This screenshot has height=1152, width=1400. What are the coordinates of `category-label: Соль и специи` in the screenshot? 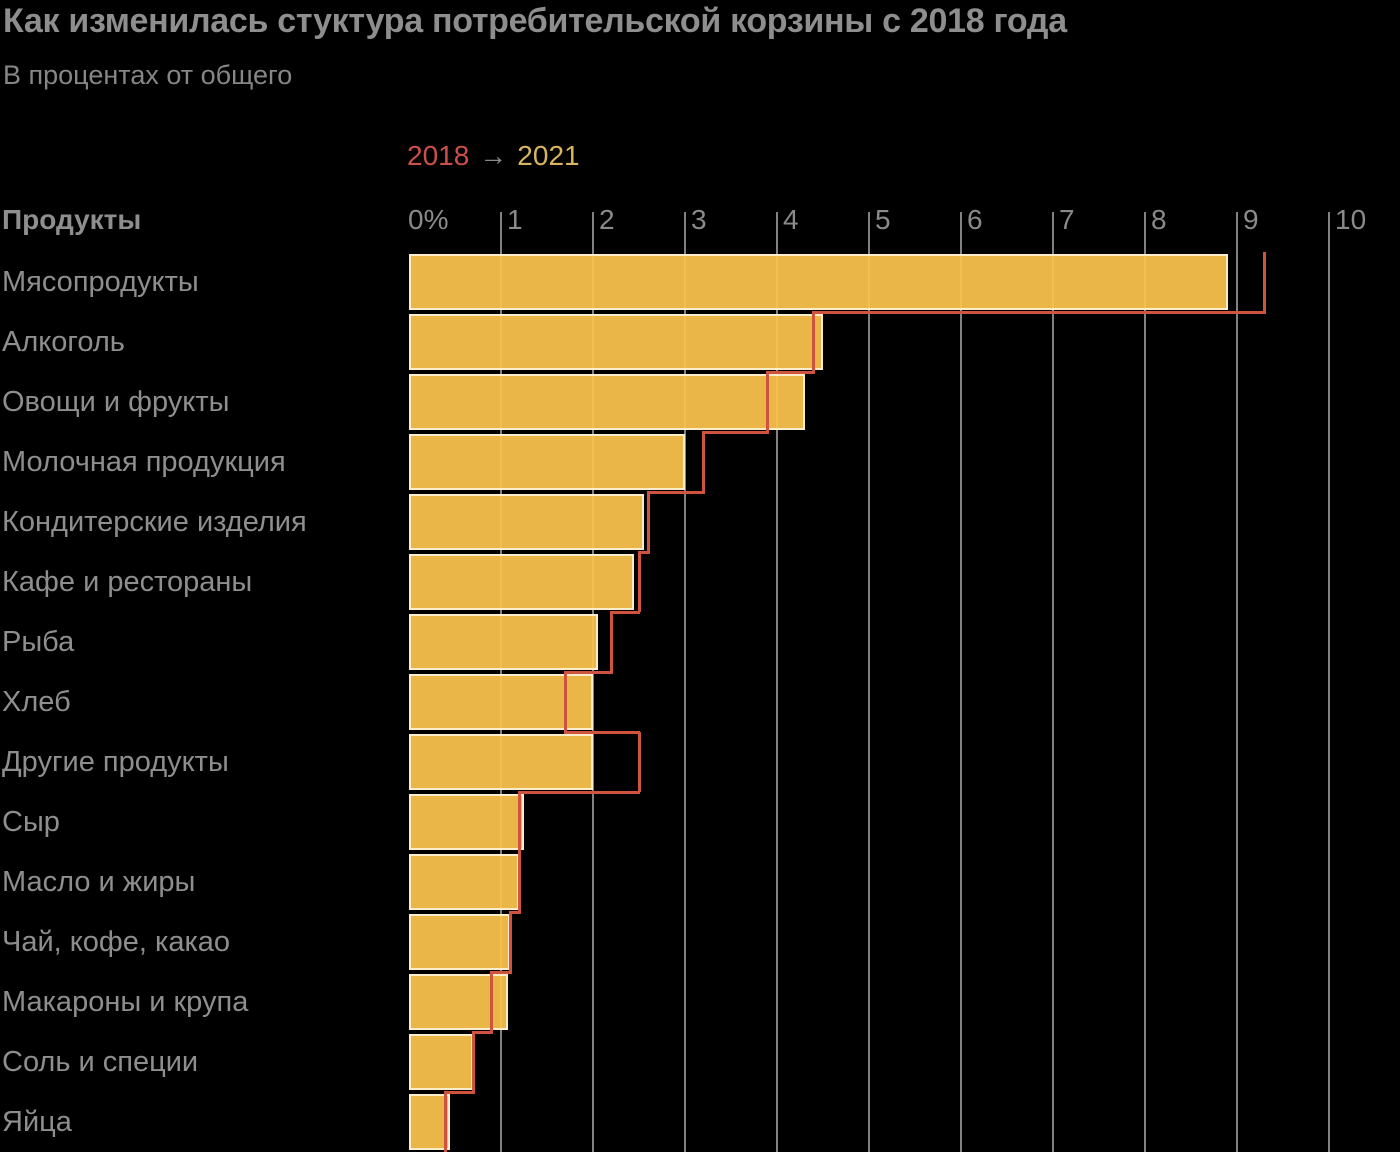 It's located at (100, 1062).